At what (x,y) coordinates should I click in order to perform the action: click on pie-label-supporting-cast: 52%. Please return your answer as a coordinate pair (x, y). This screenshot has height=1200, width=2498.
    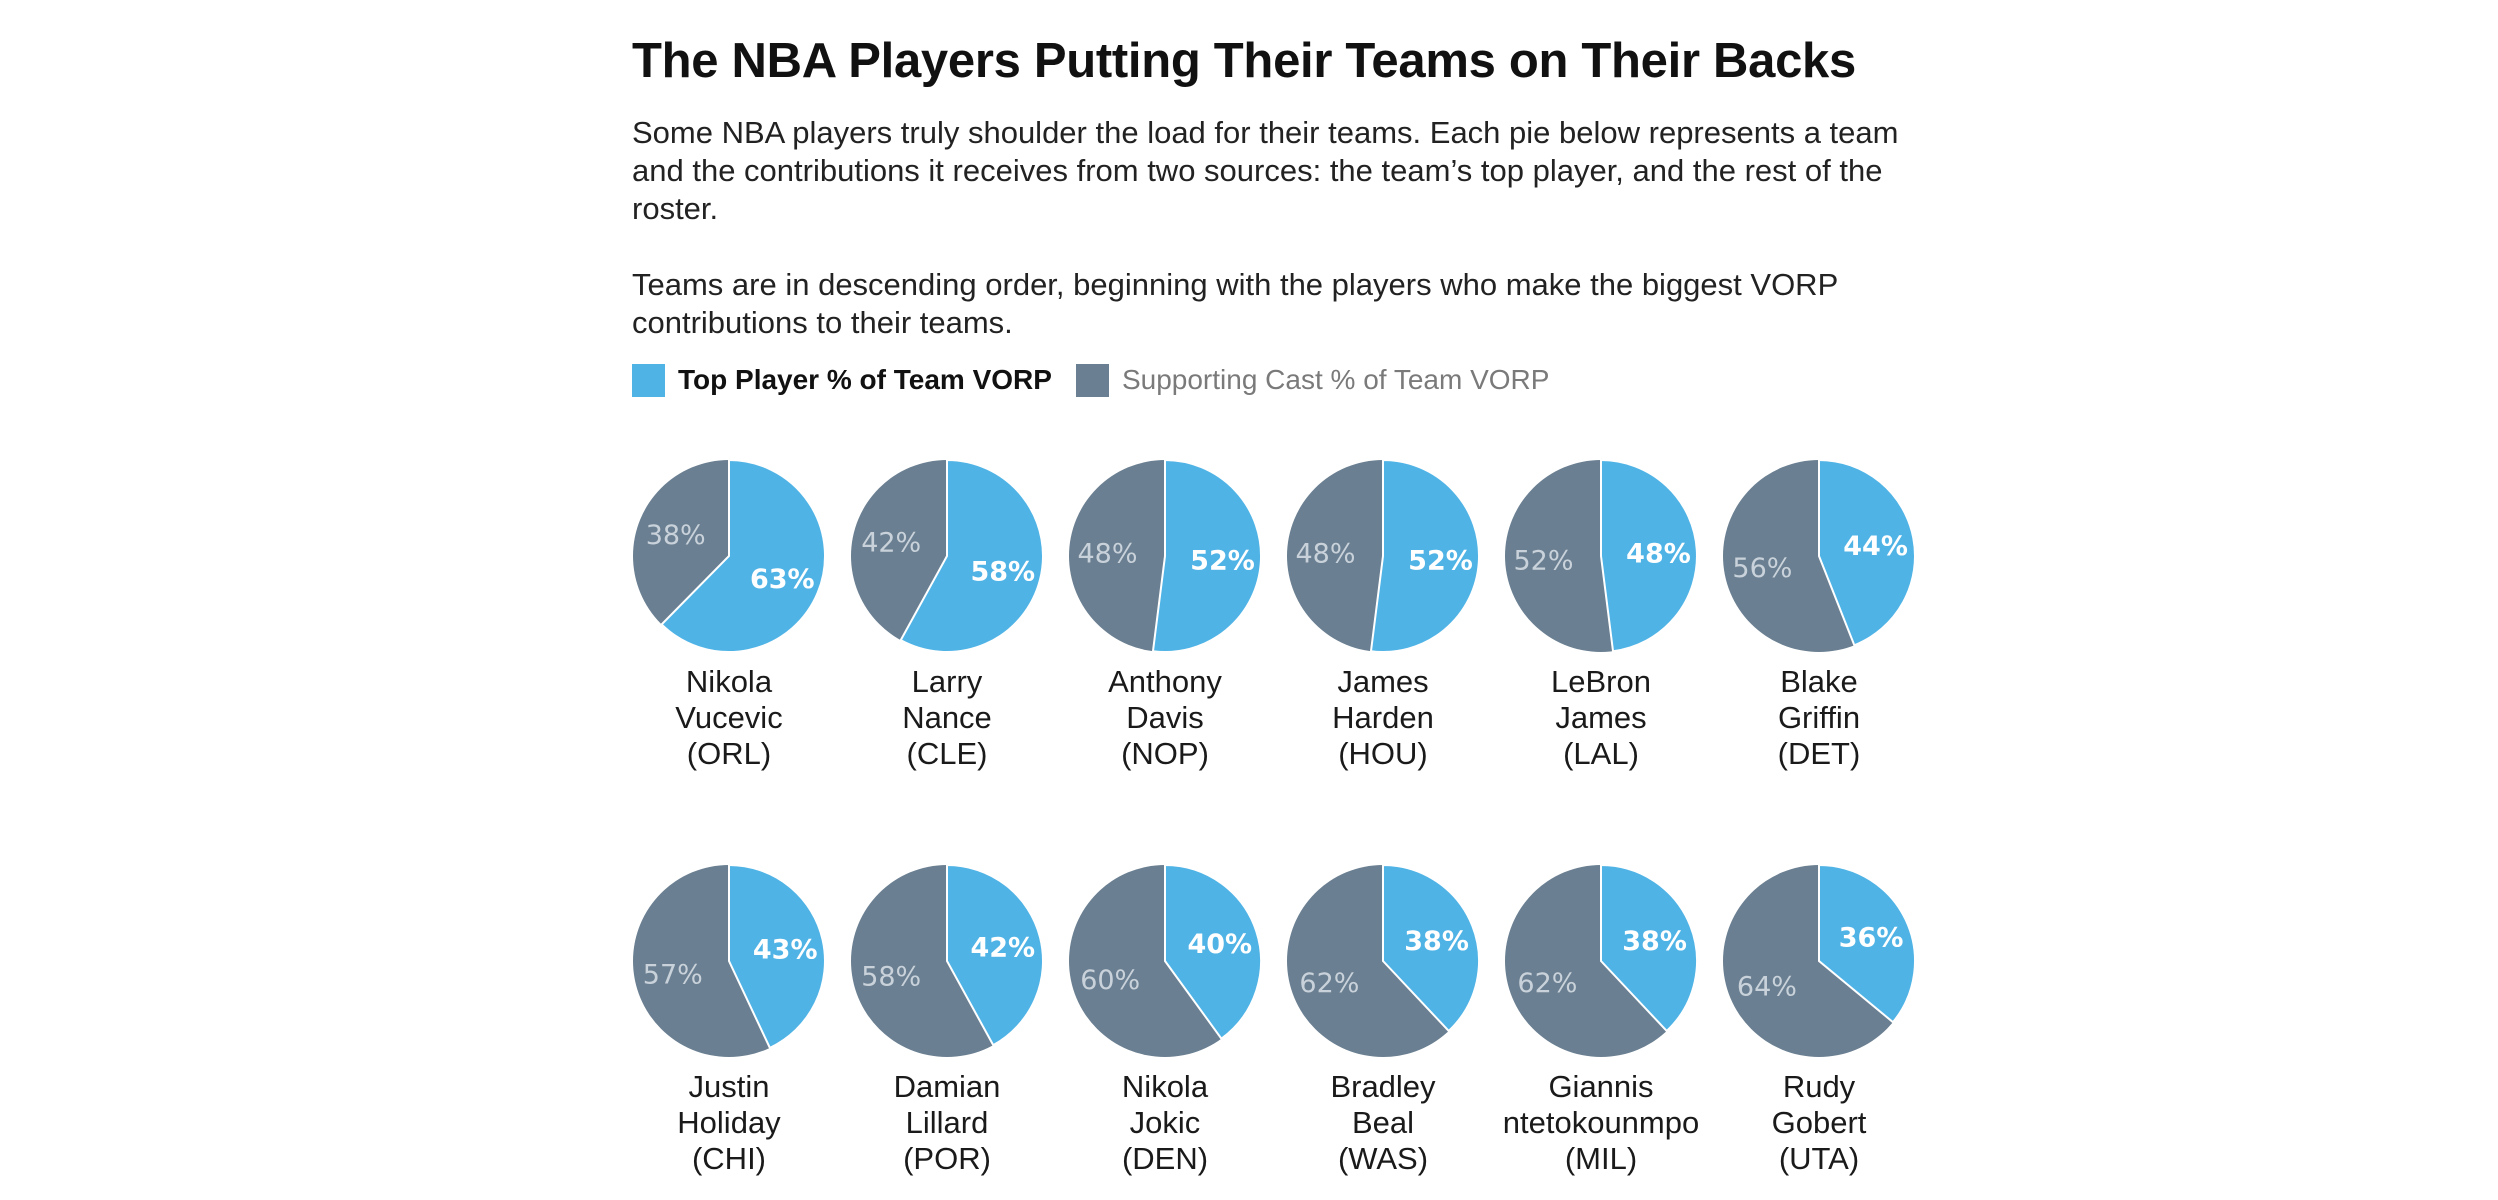
    Looking at the image, I should click on (1543, 561).